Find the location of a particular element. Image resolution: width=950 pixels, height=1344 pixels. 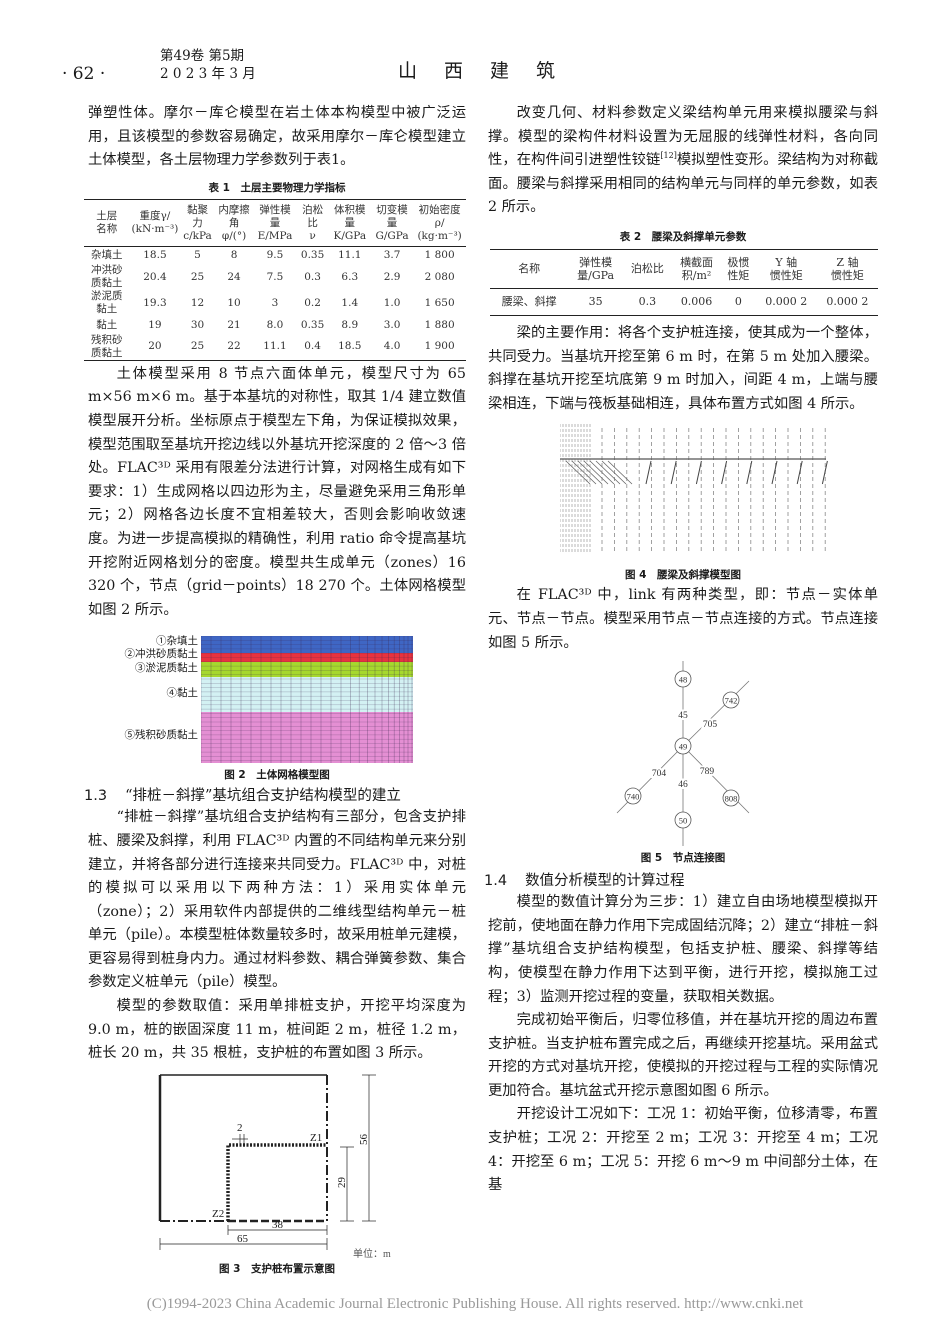

figure-3-pile-layout: 2 Z1 Z2 38 65 29 56 单位：m is located at coordinates (274, 1167).